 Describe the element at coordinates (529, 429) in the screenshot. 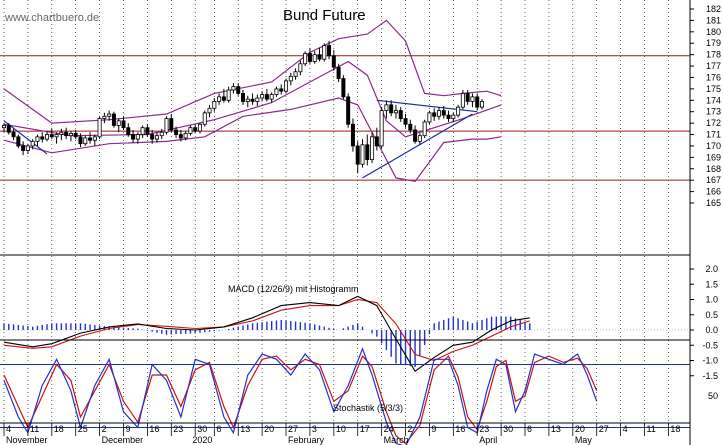

I see `x-tick-label-109: 6` at that location.